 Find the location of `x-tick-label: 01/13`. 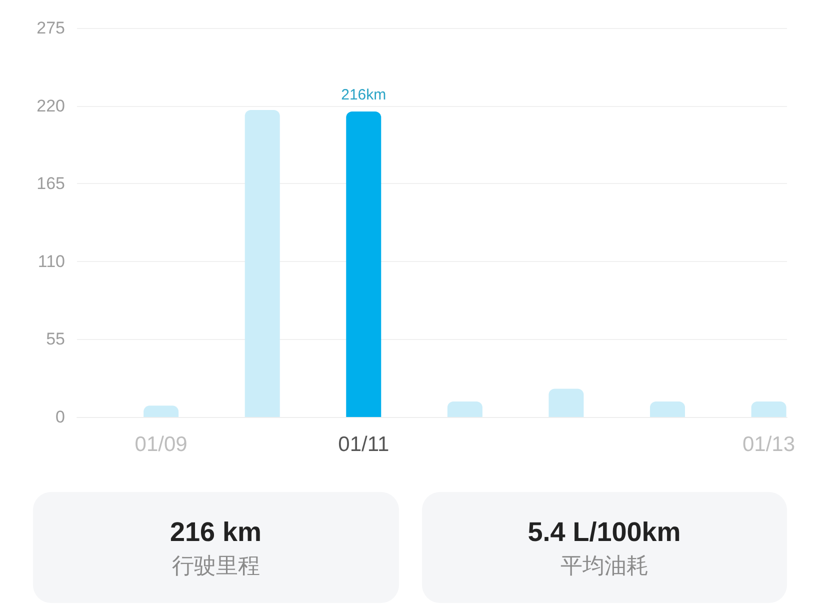

x-tick-label: 01/13 is located at coordinates (769, 444).